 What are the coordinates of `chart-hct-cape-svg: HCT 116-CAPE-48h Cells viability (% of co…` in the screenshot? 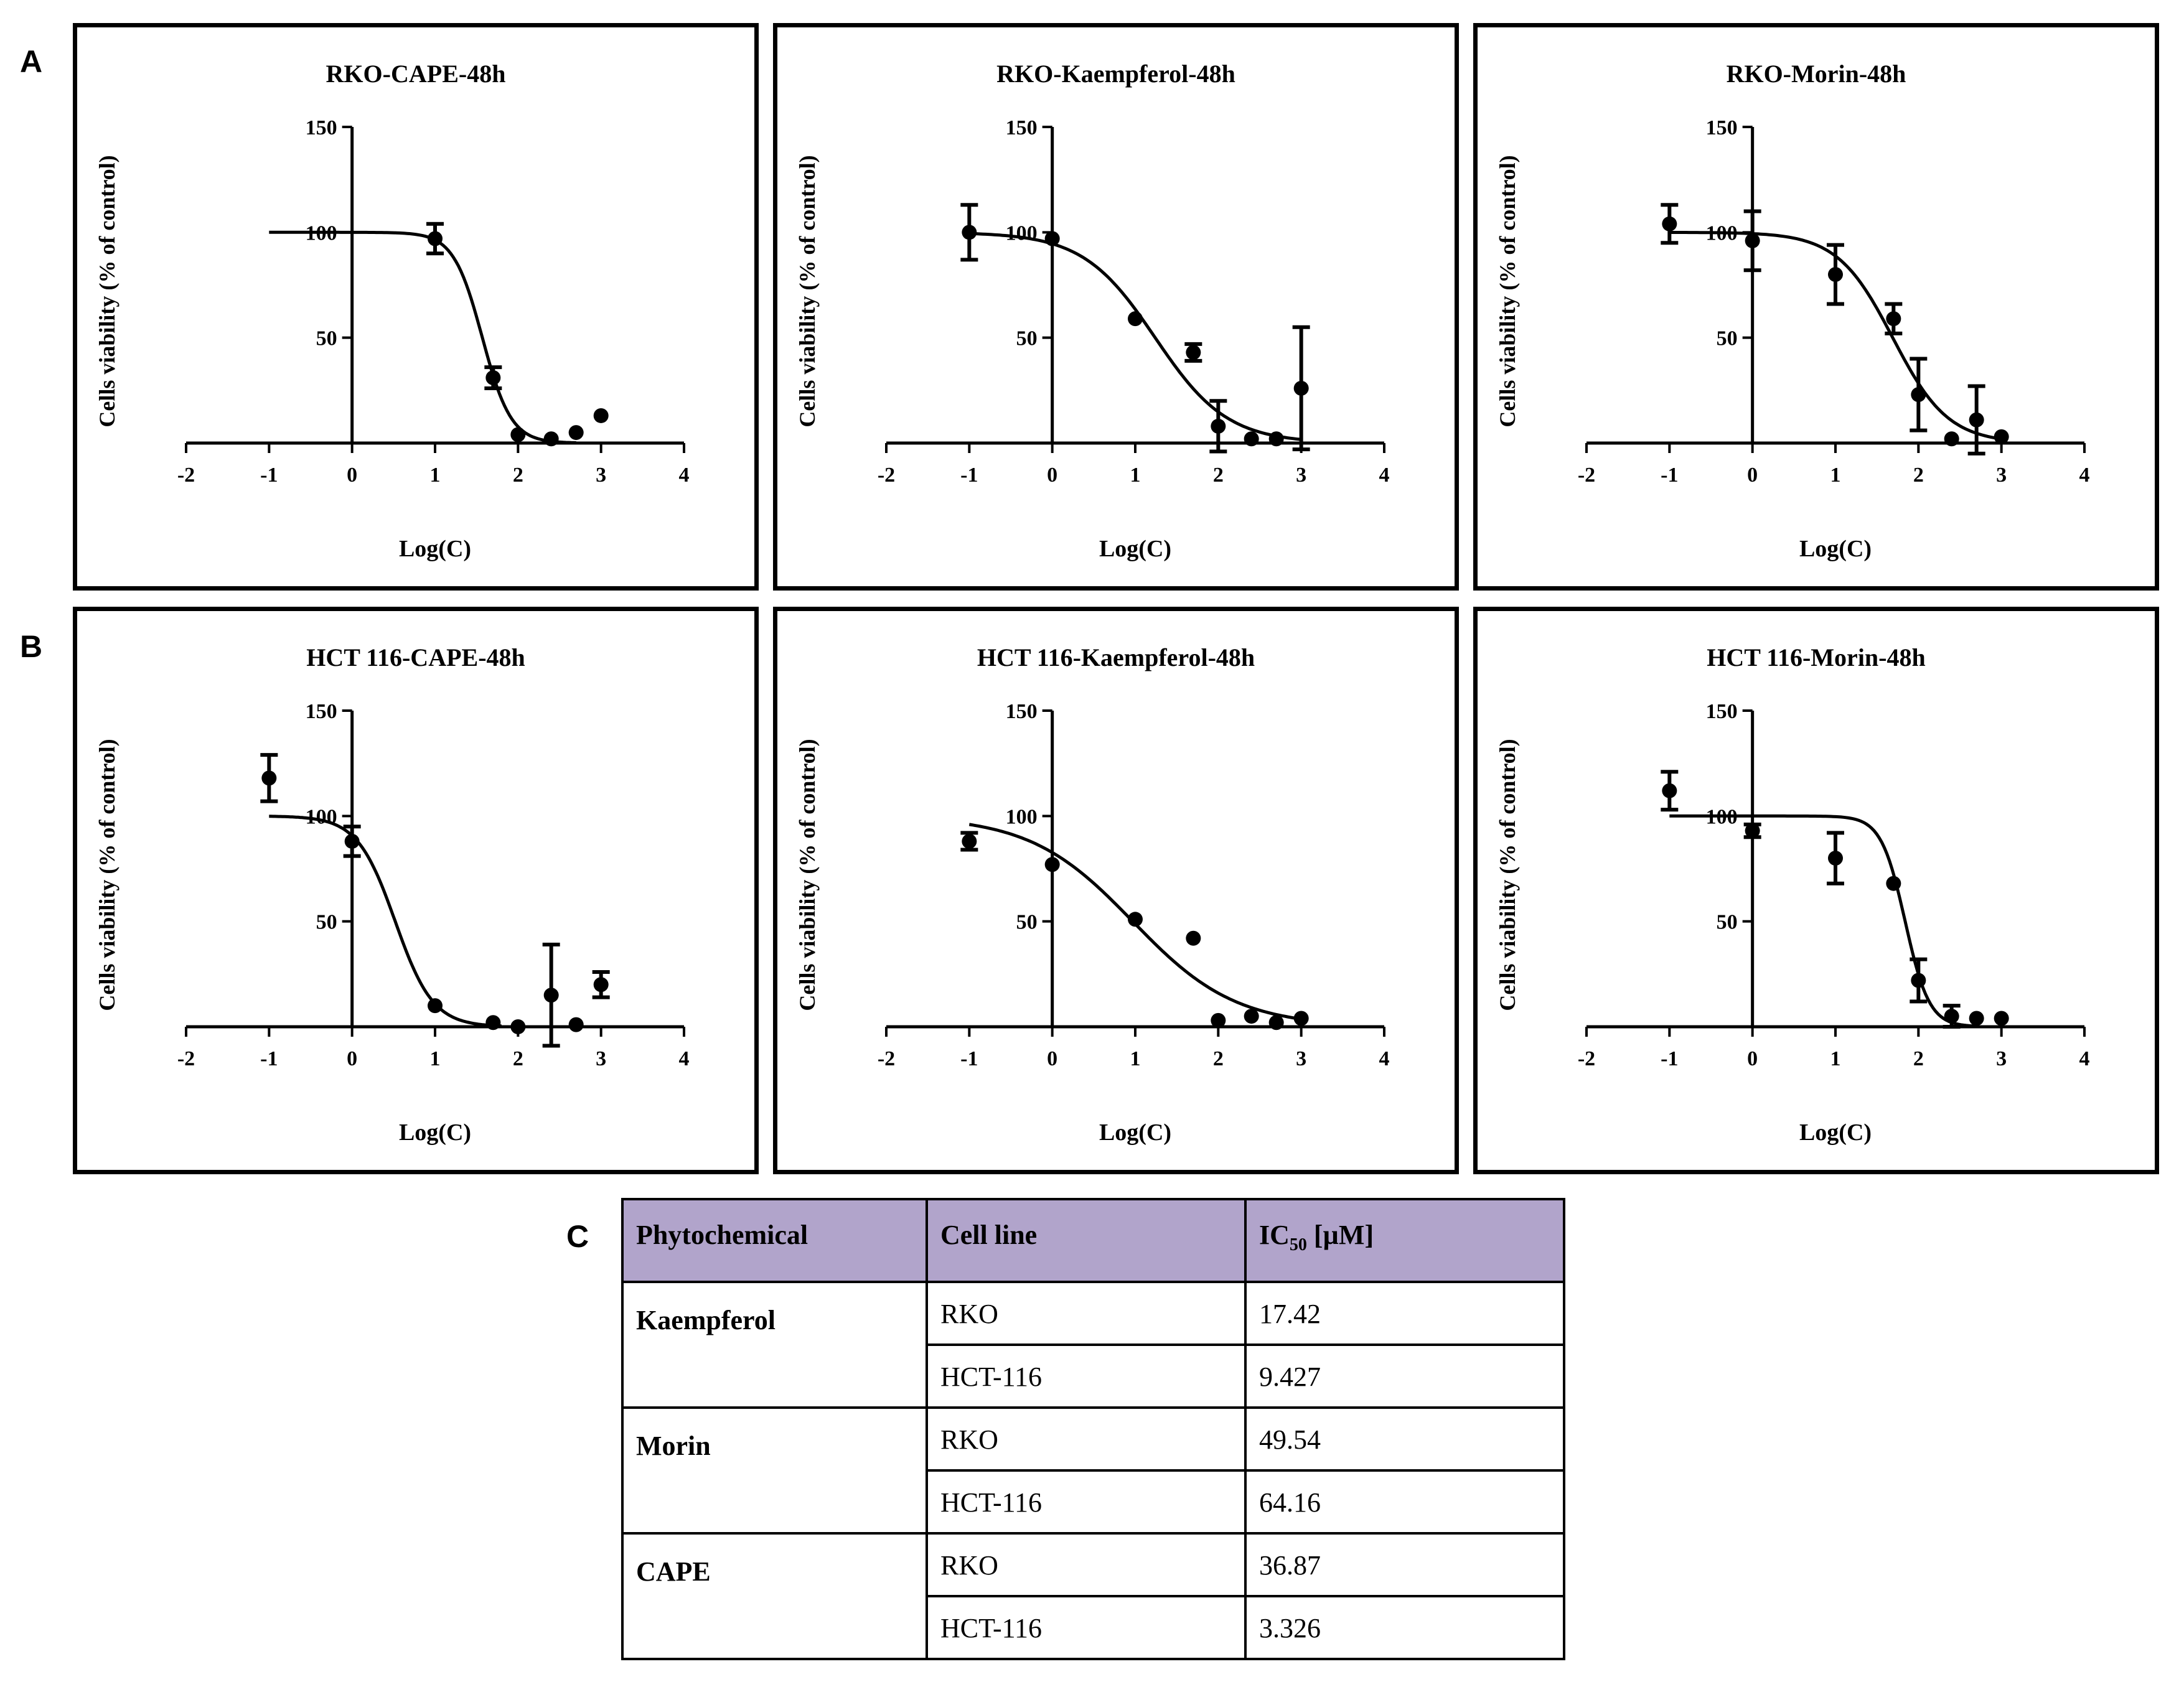 It's located at (392, 894).